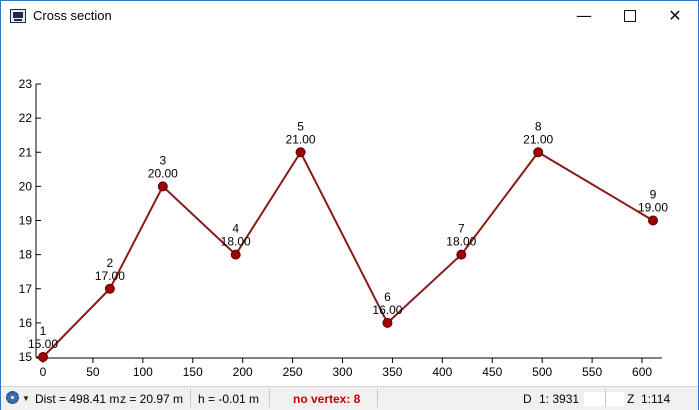  Describe the element at coordinates (327, 399) in the screenshot. I see `status-vertex: no vertex: 8` at that location.